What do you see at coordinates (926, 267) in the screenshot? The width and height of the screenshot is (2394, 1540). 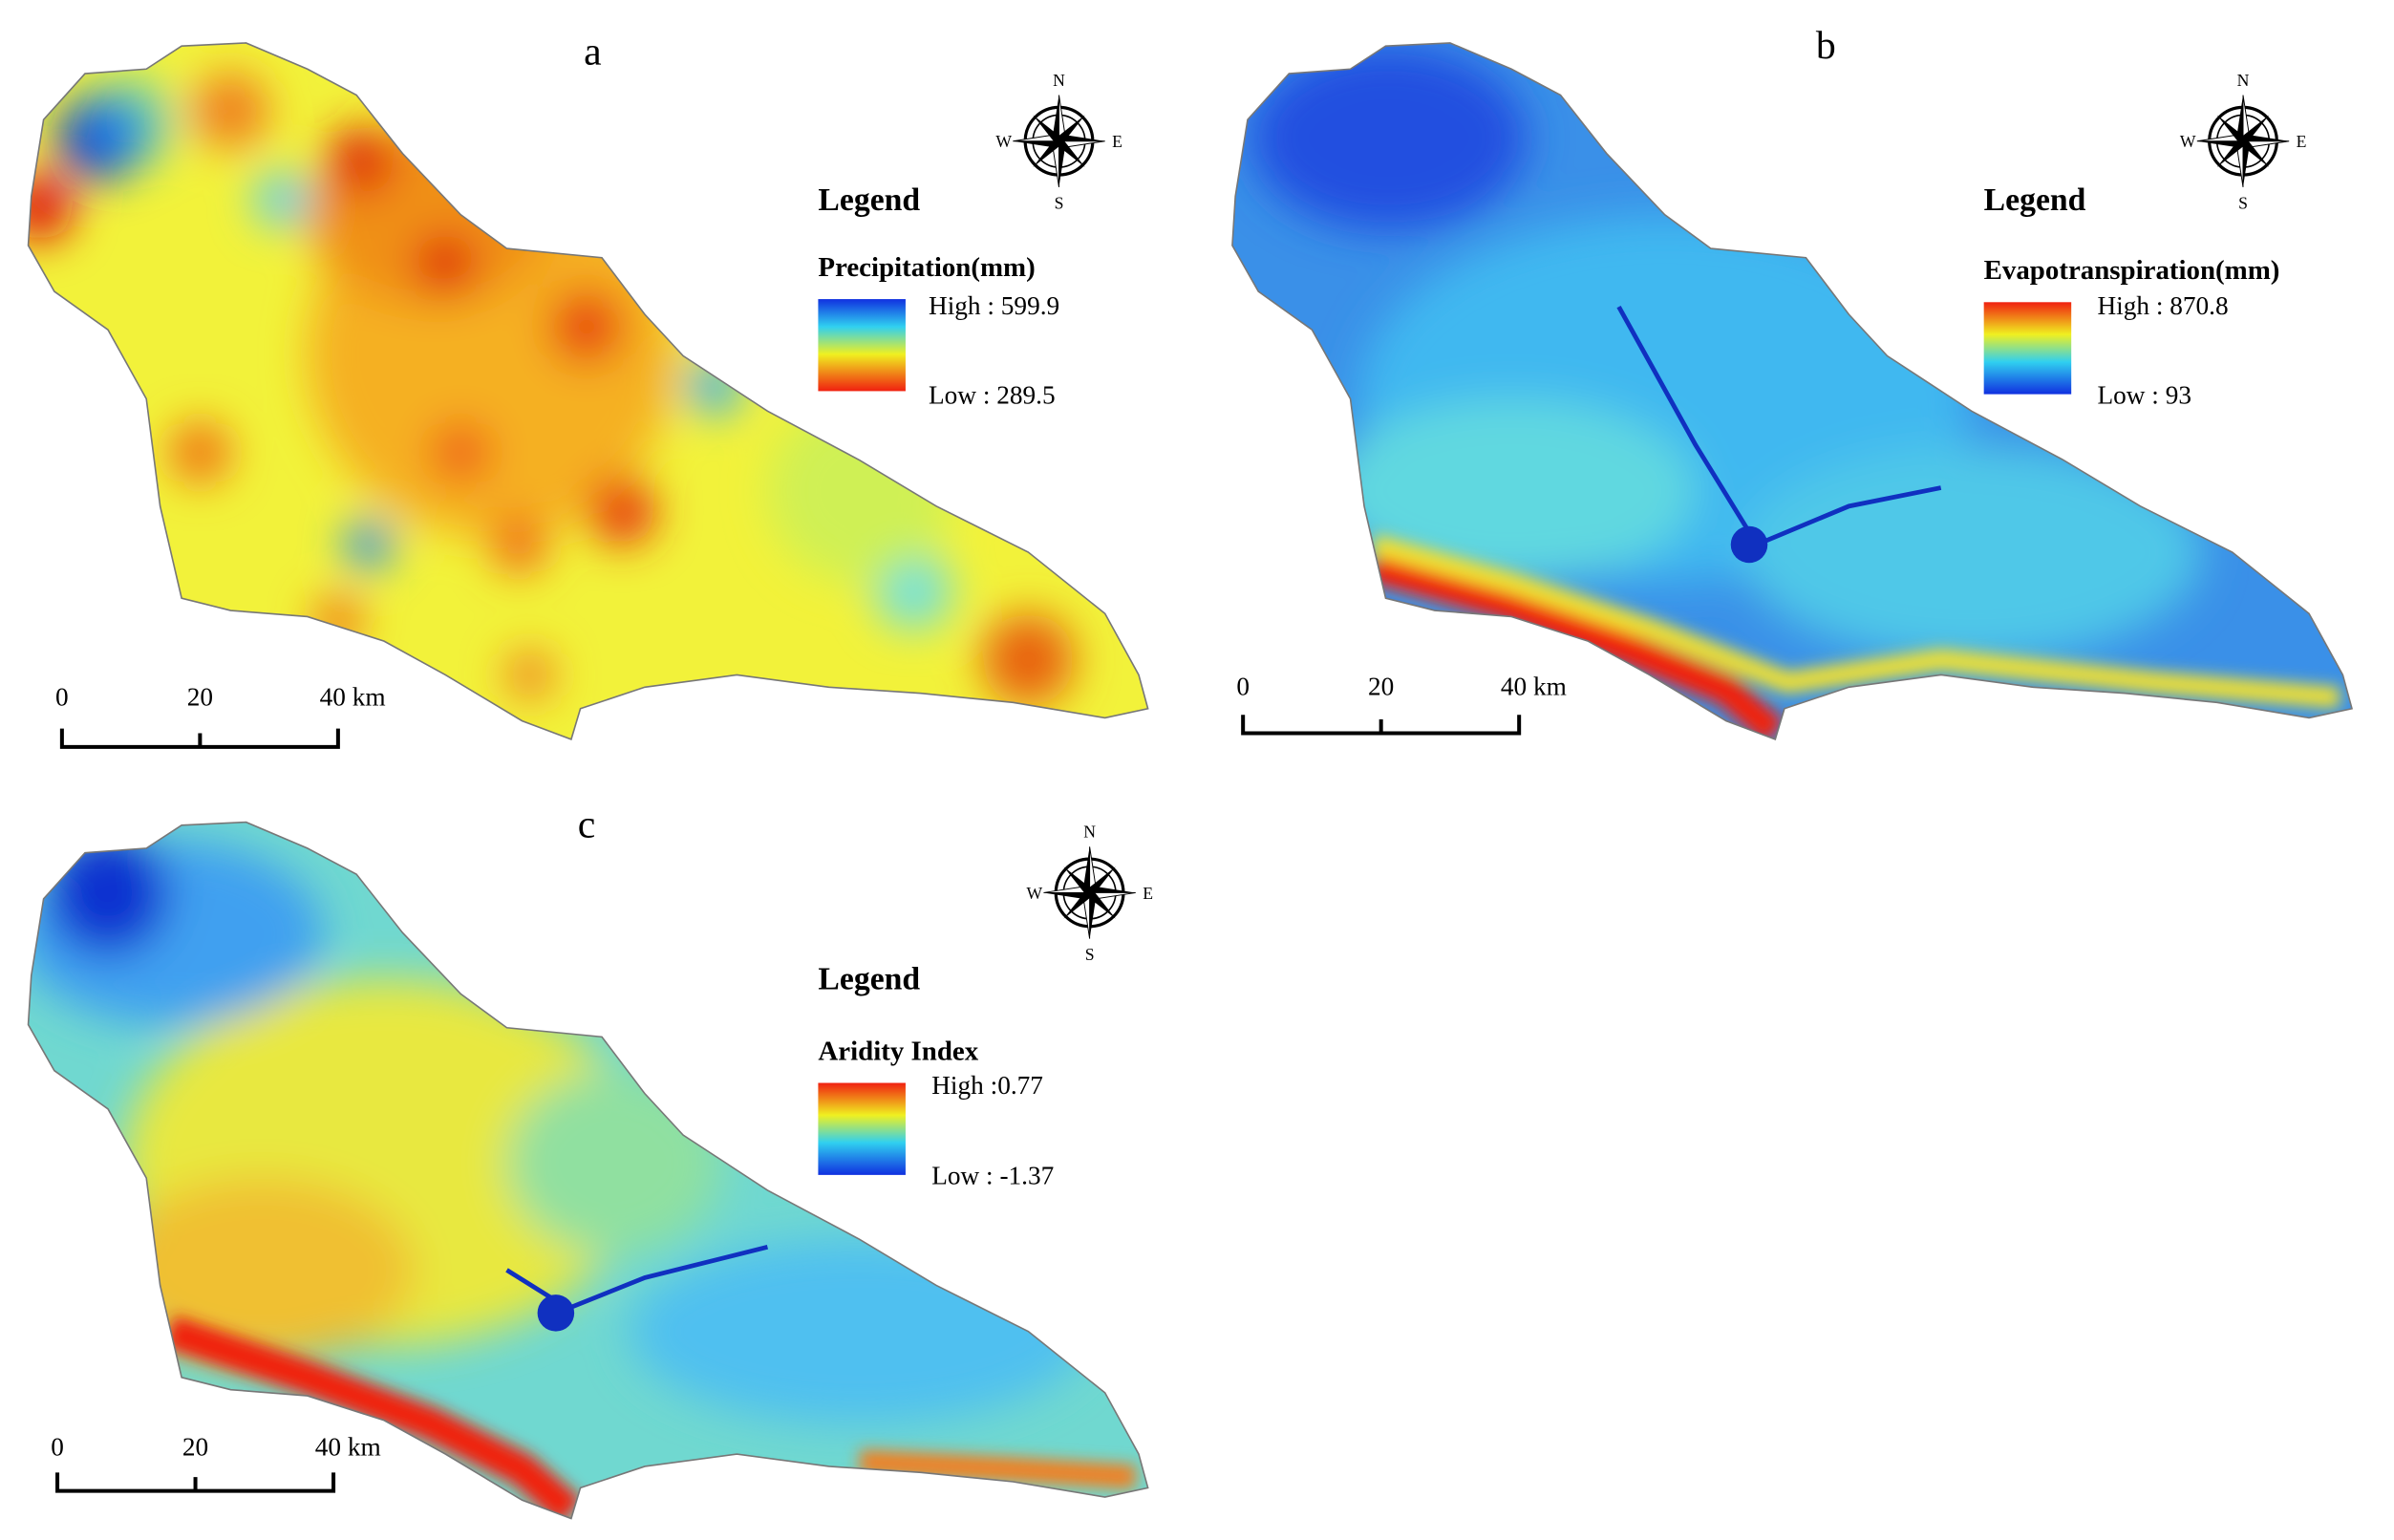 I see `legend-variable: Precipitation(mm)` at bounding box center [926, 267].